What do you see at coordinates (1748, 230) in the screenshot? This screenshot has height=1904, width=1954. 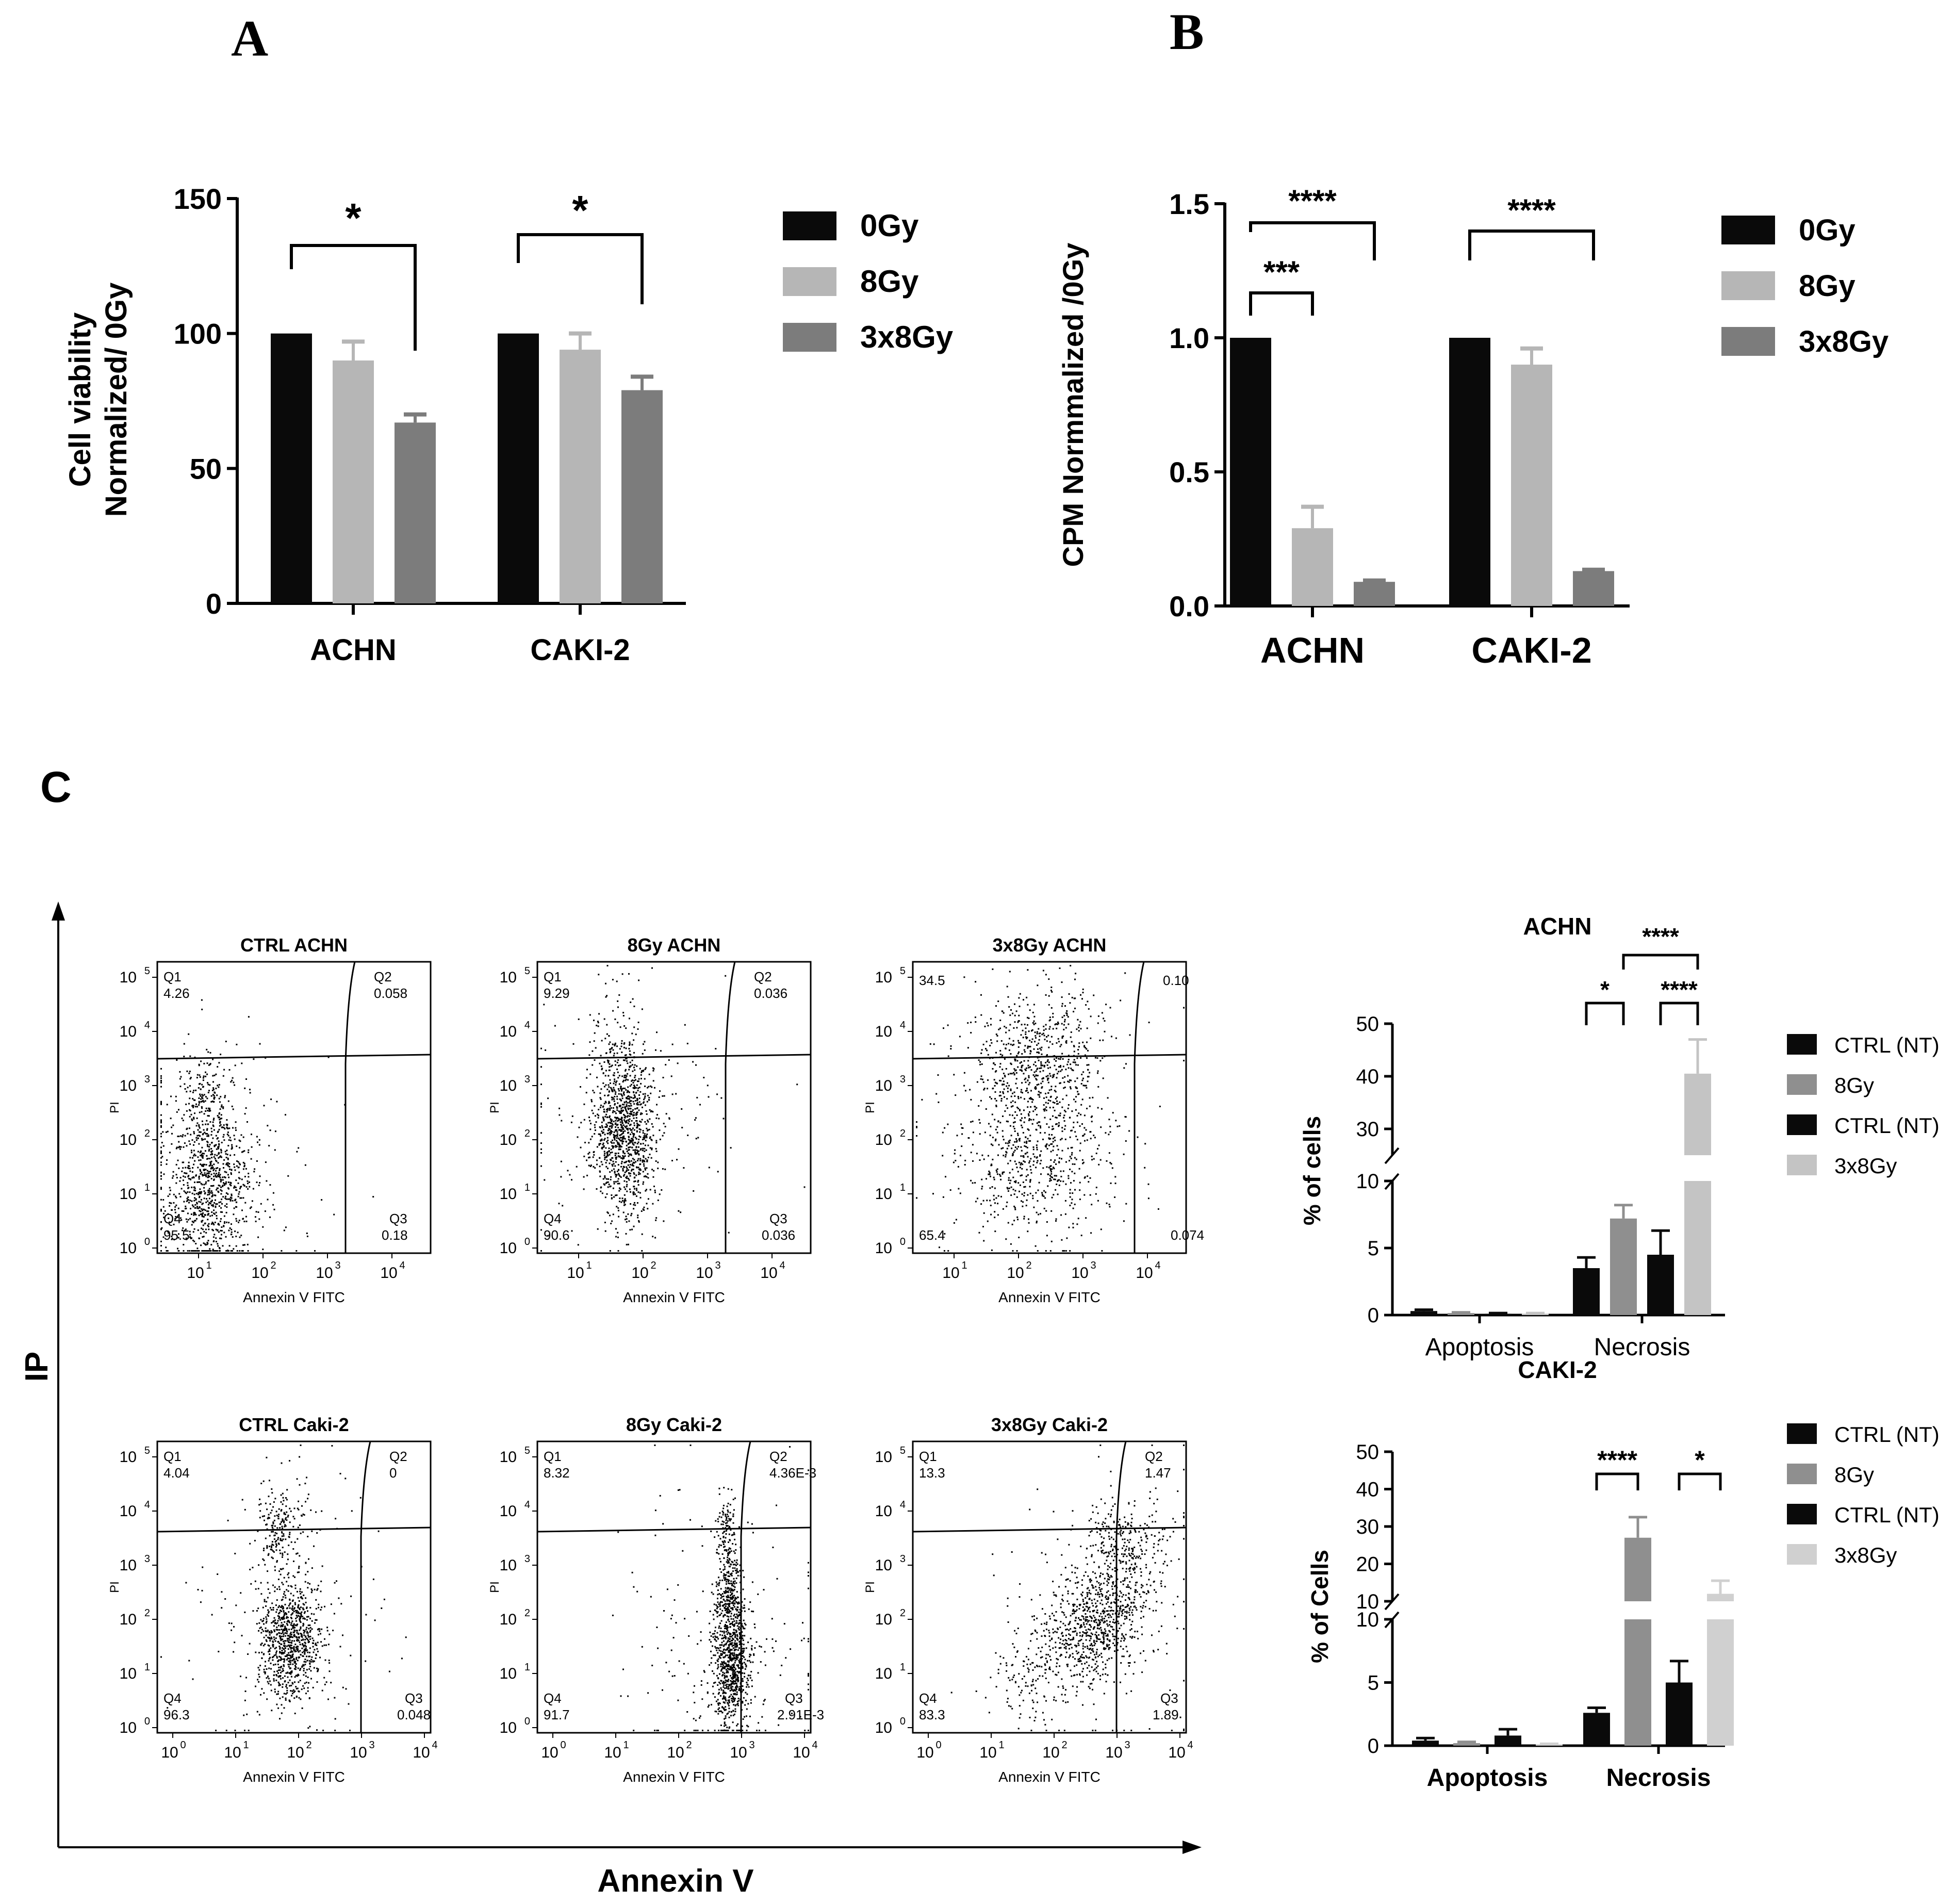 I see `legend-swatch-0gy` at bounding box center [1748, 230].